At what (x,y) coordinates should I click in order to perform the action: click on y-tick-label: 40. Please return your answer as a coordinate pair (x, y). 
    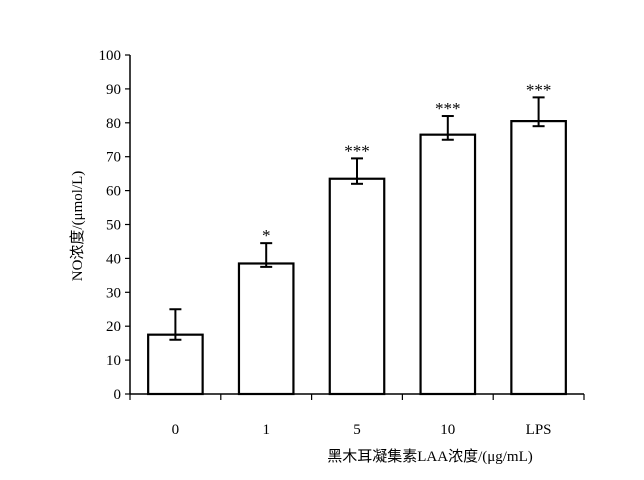
    Looking at the image, I should click on (113, 259).